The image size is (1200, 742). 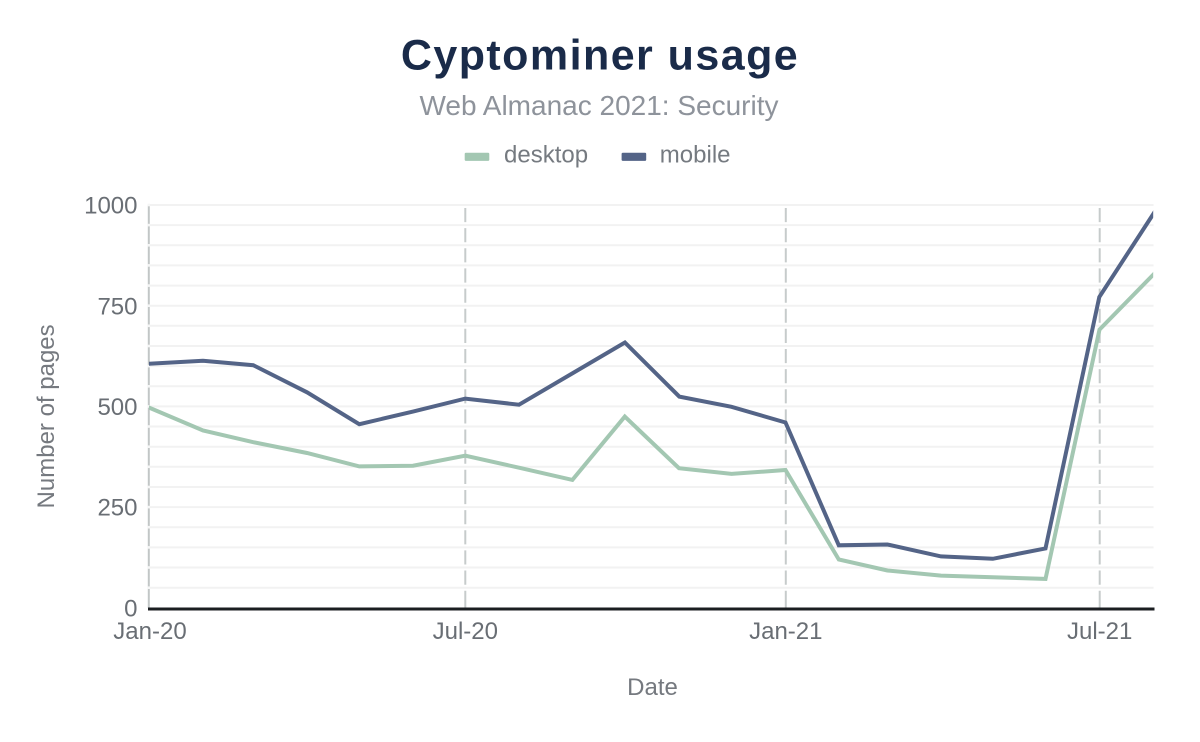 What do you see at coordinates (598, 105) in the screenshot?
I see `svg-text: Web Almanac 2021: Security` at bounding box center [598, 105].